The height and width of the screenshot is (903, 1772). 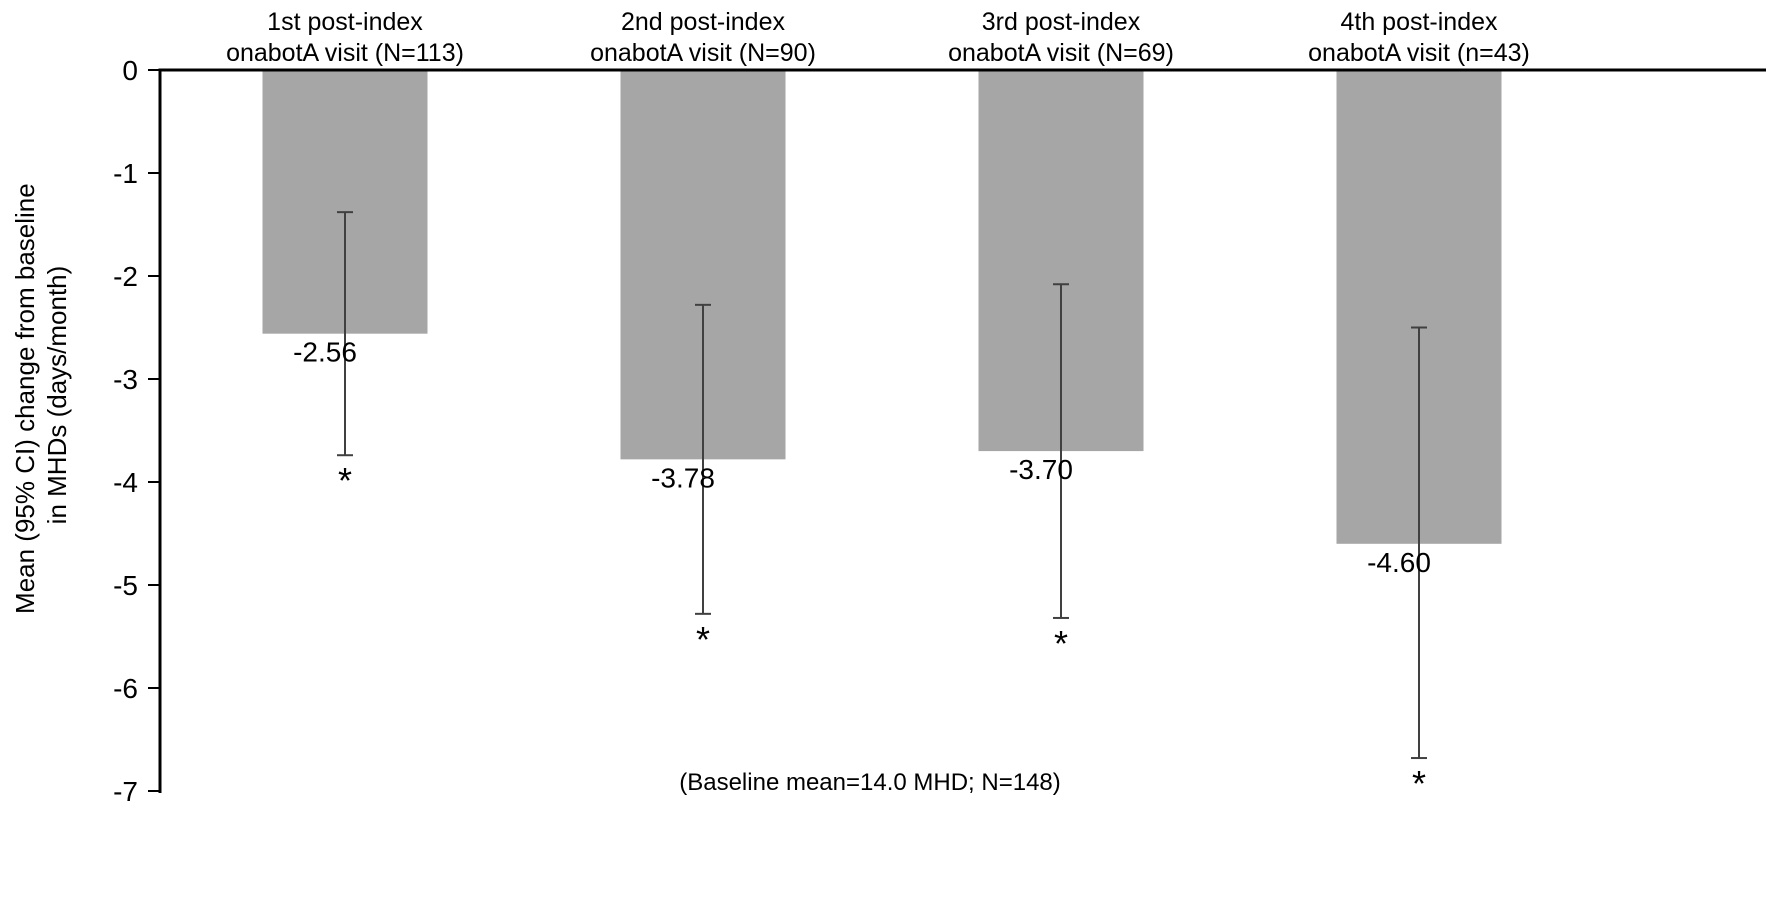 I want to click on y-axis-tick-label: 0, so click(x=130, y=70).